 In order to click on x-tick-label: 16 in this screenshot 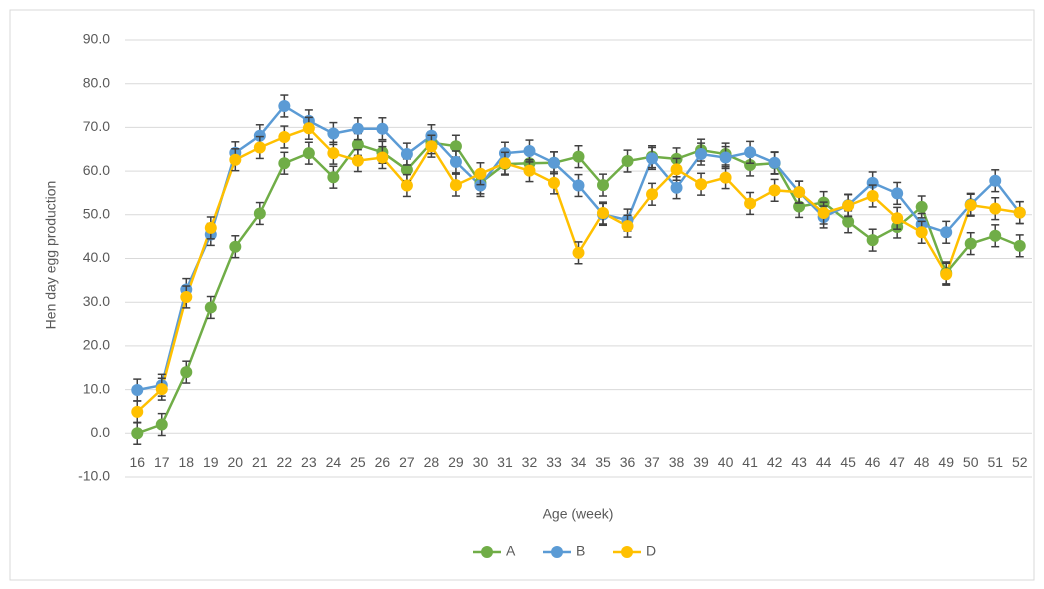, I will do `click(137, 462)`.